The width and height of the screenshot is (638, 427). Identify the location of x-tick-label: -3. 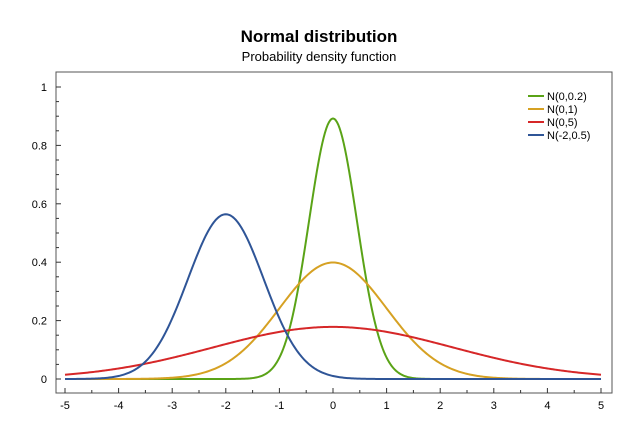
(172, 406).